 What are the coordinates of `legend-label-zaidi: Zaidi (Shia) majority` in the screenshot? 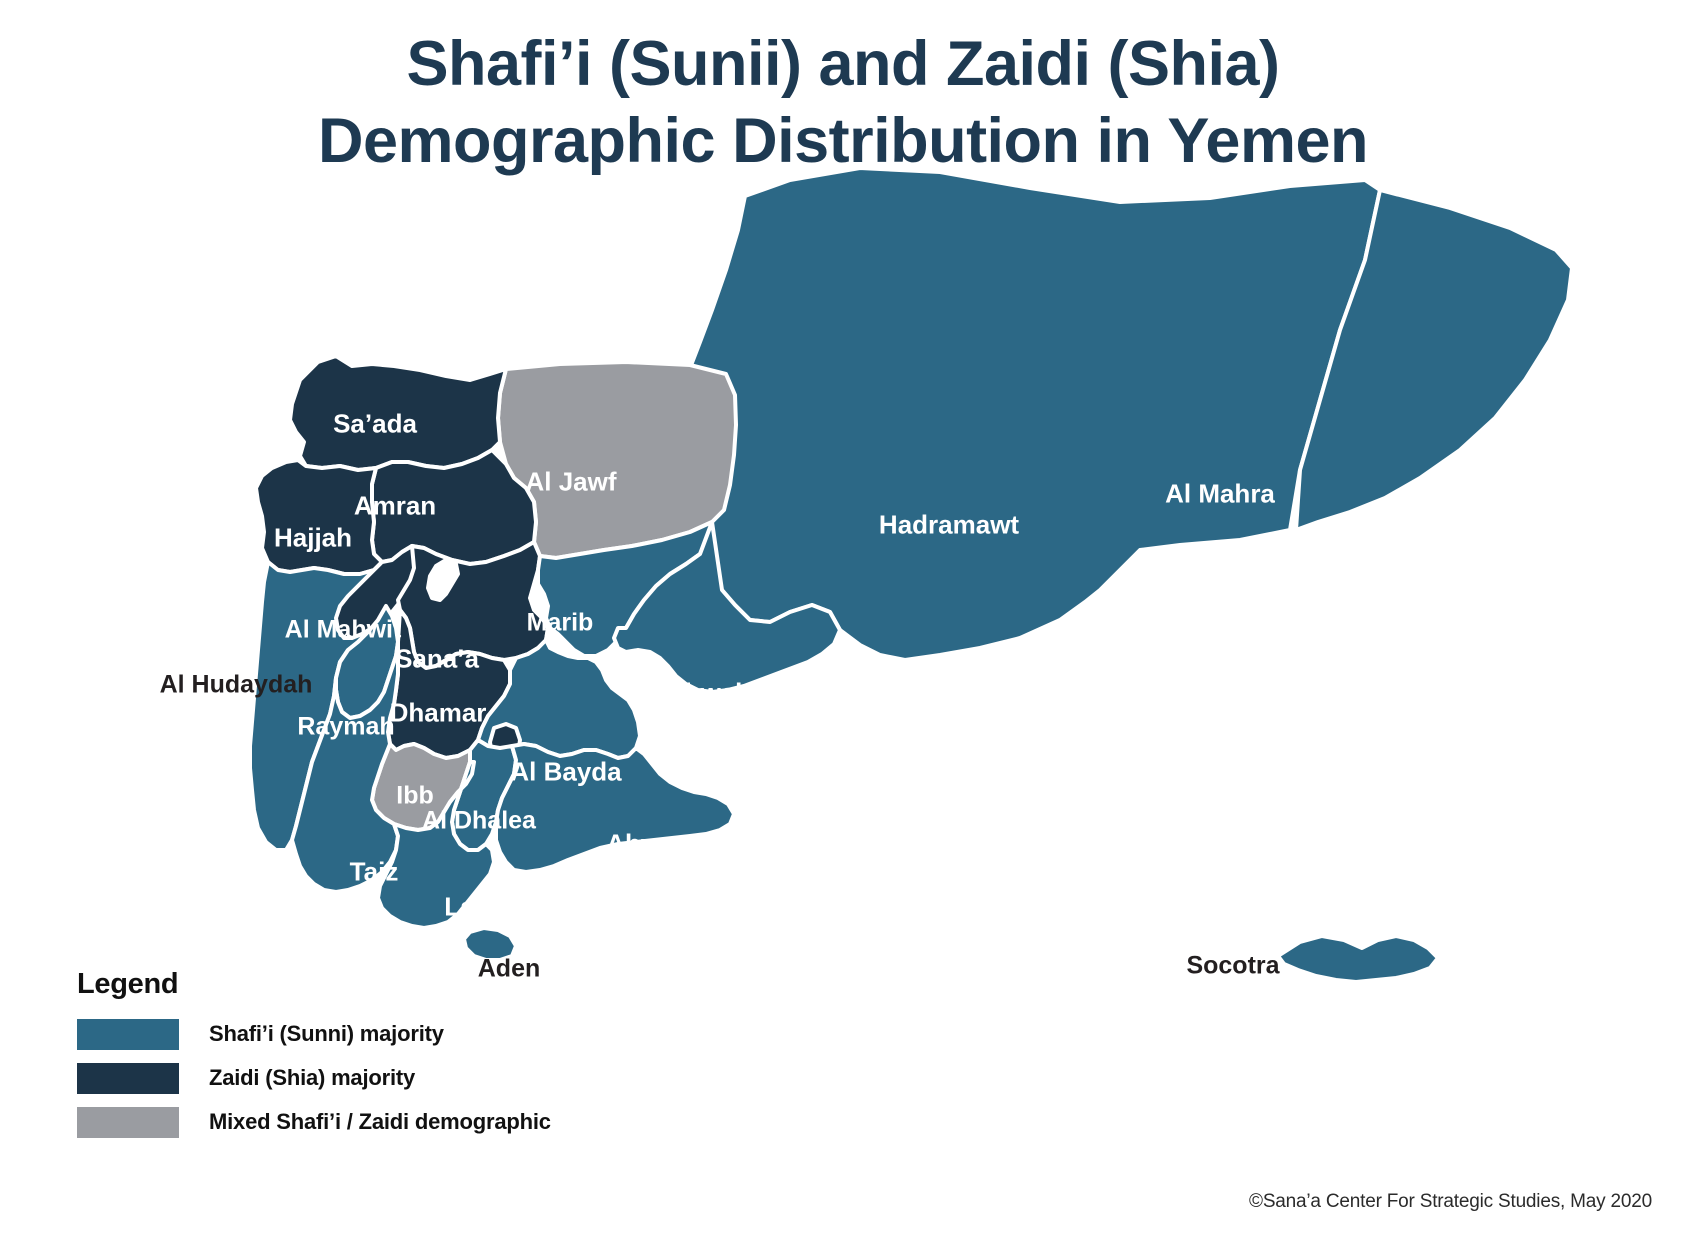 It's located at (312, 1077).